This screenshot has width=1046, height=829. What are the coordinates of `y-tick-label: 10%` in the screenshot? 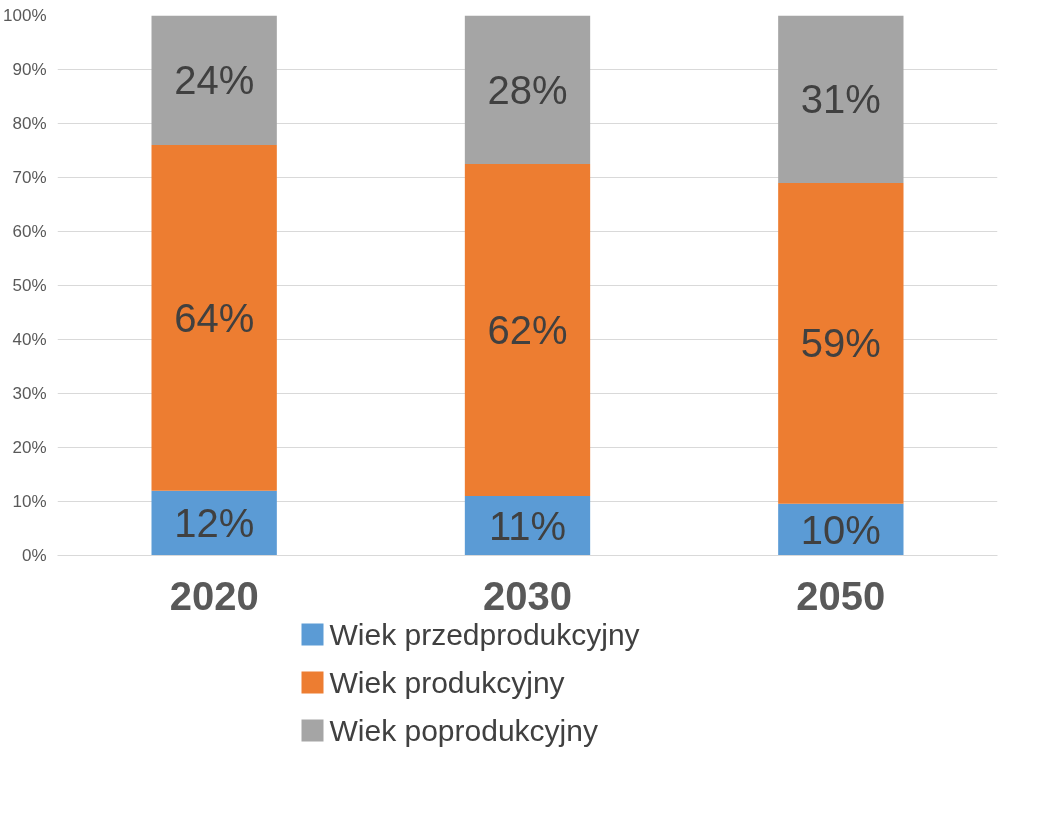 It's located at (29, 501).